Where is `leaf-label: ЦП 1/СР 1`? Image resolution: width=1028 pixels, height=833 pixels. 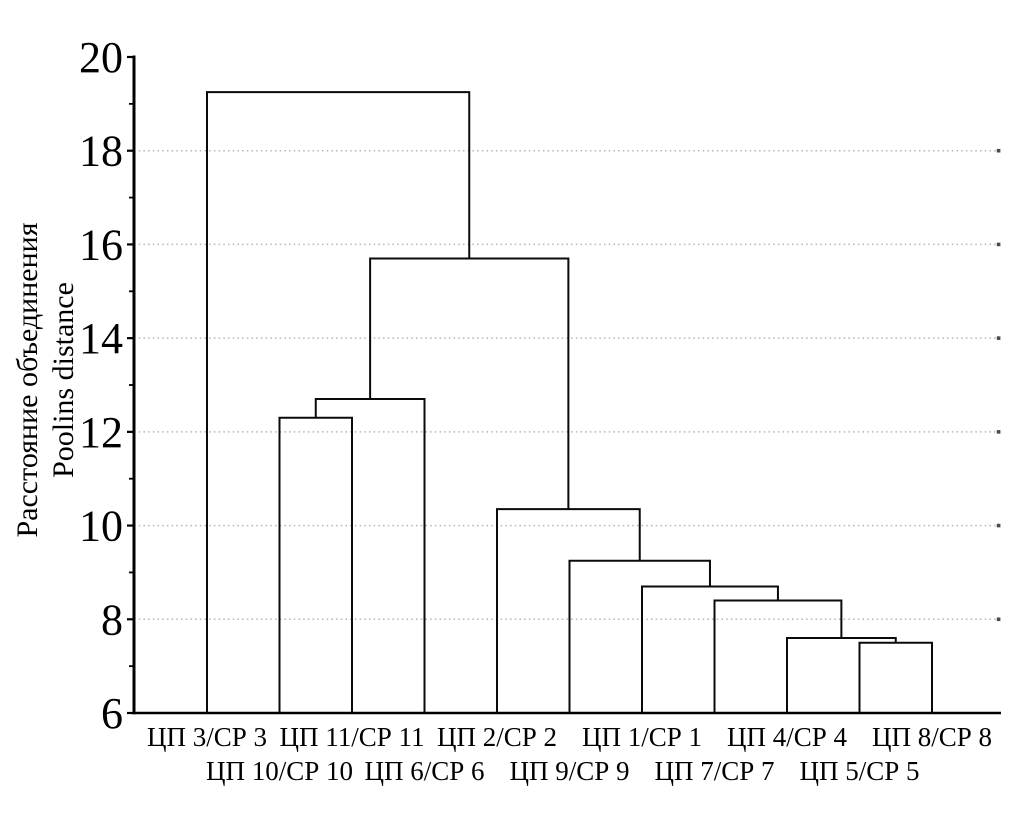 leaf-label: ЦП 1/СР 1 is located at coordinates (642, 737).